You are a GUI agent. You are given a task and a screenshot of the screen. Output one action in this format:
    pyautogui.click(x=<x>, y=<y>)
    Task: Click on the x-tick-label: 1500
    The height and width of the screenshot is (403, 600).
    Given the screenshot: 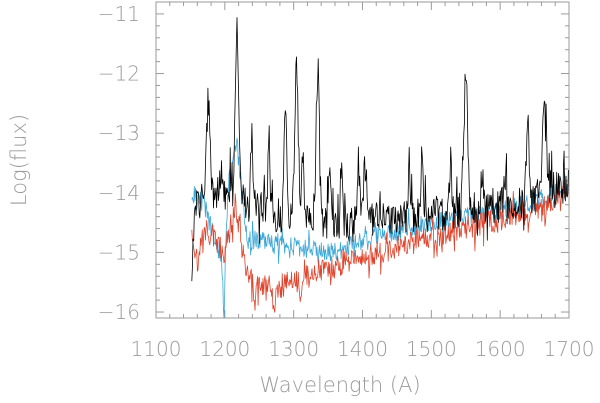 What is the action you would take?
    pyautogui.click(x=431, y=349)
    